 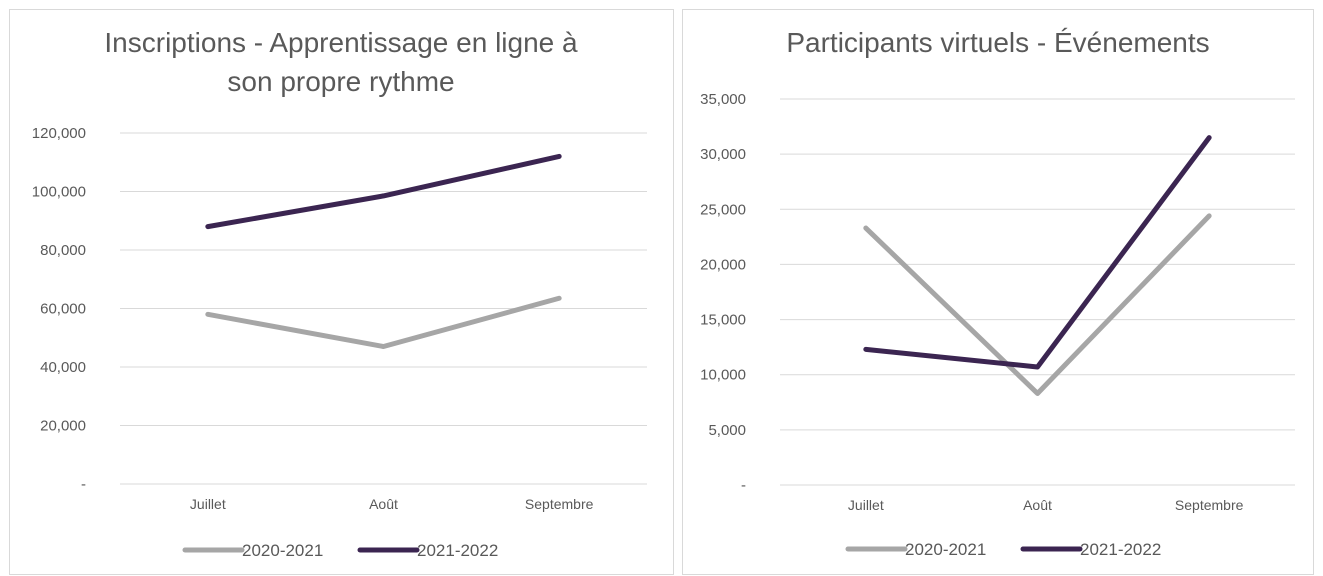 What do you see at coordinates (727, 430) in the screenshot?
I see `y-tick-label: 5,000` at bounding box center [727, 430].